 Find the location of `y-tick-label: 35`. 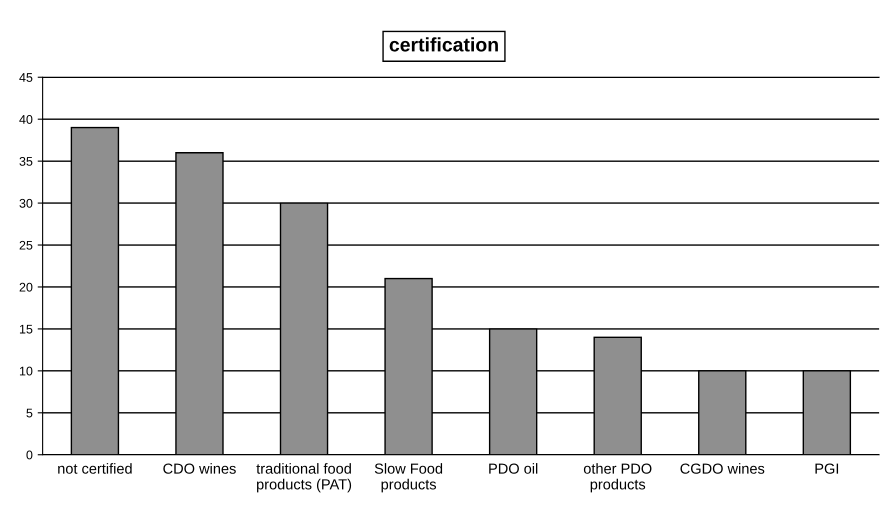

y-tick-label: 35 is located at coordinates (25, 161).